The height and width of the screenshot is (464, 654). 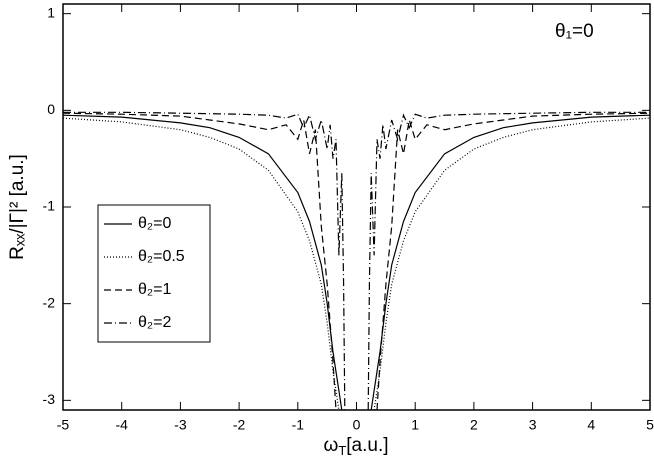 What do you see at coordinates (51, 109) in the screenshot?
I see `y-tick-label: 0` at bounding box center [51, 109].